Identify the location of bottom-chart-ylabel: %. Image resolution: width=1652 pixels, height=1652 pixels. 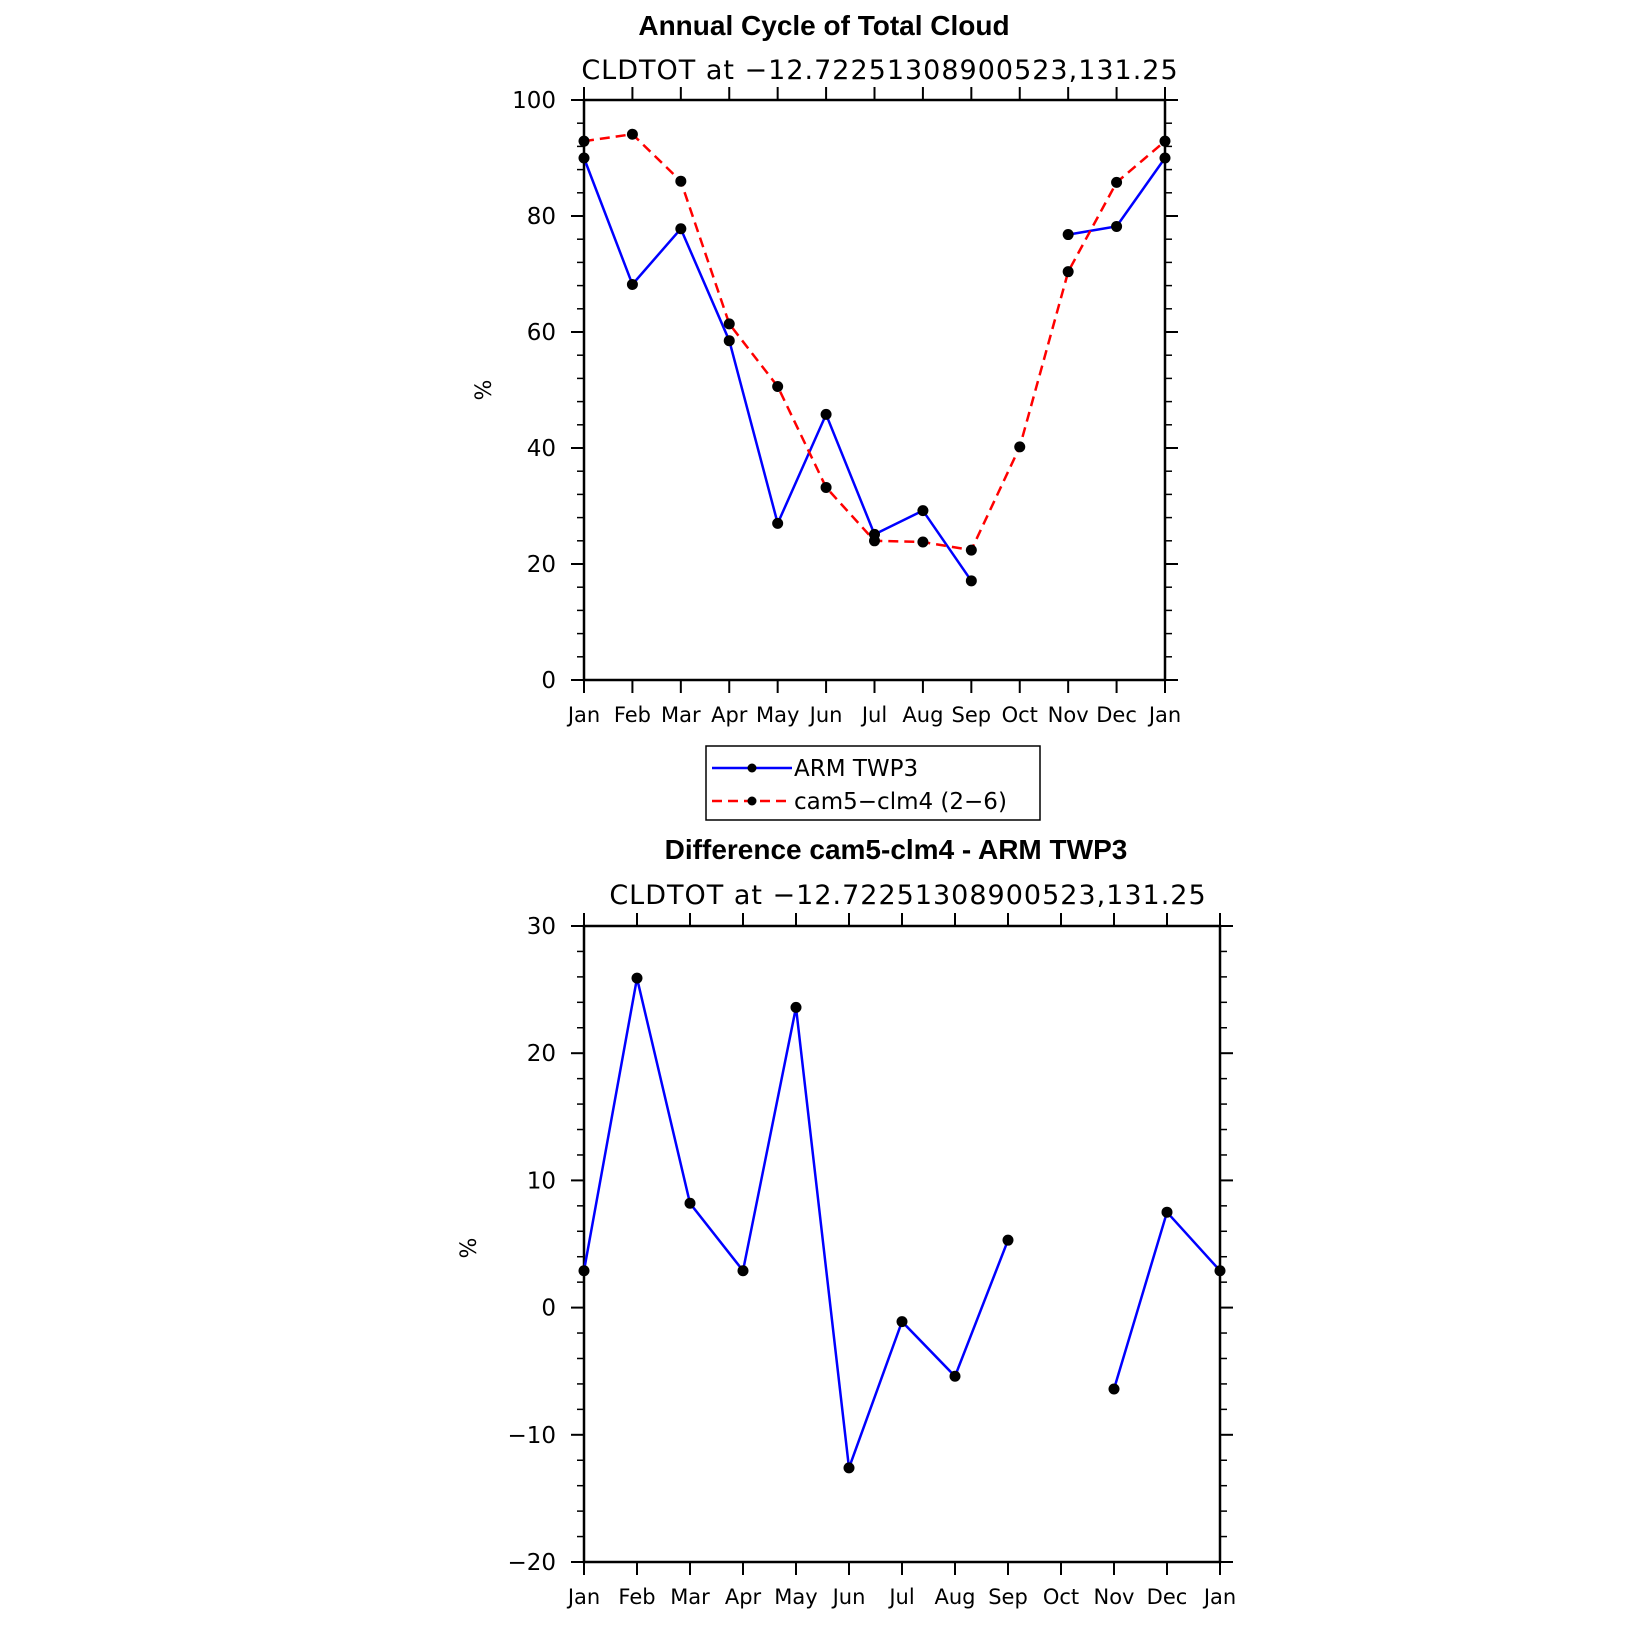
(469, 1248).